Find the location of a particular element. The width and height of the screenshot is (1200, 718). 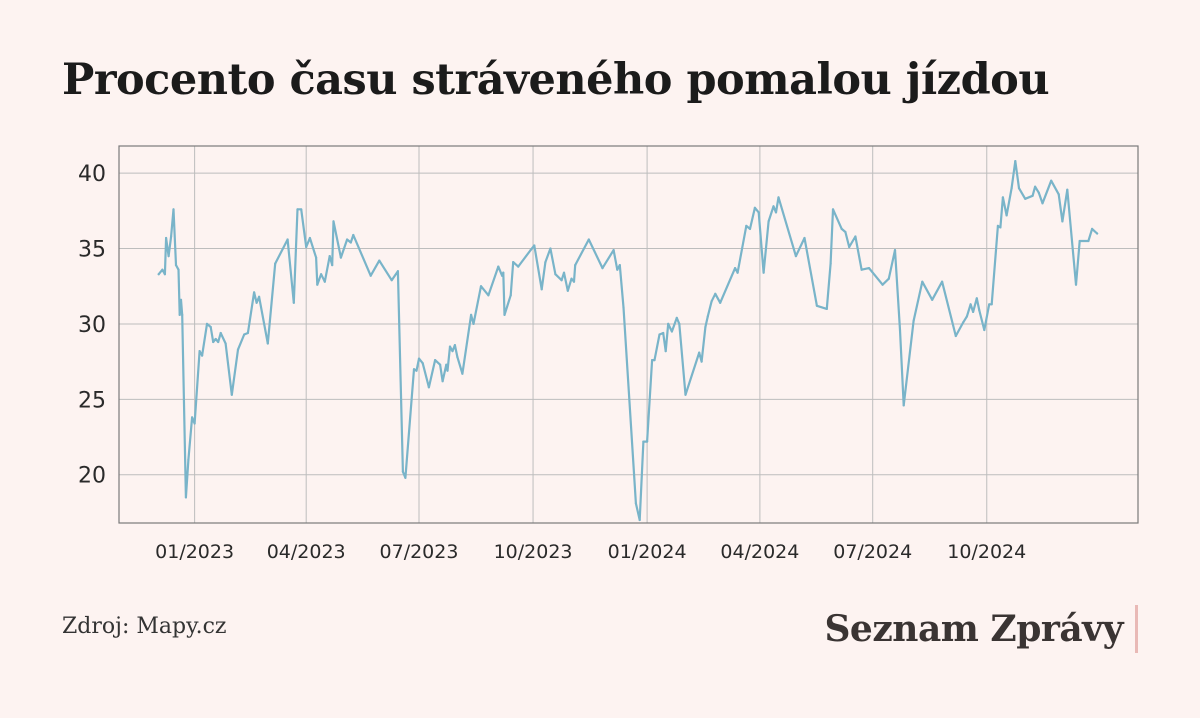

x-tick-label-1: 04/2023 is located at coordinates (306, 552).